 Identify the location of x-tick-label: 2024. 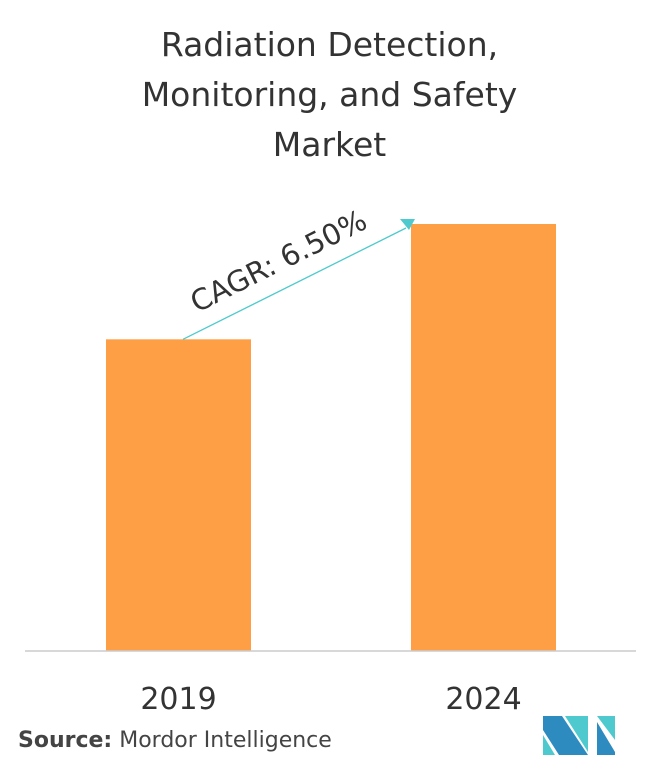
(483, 699).